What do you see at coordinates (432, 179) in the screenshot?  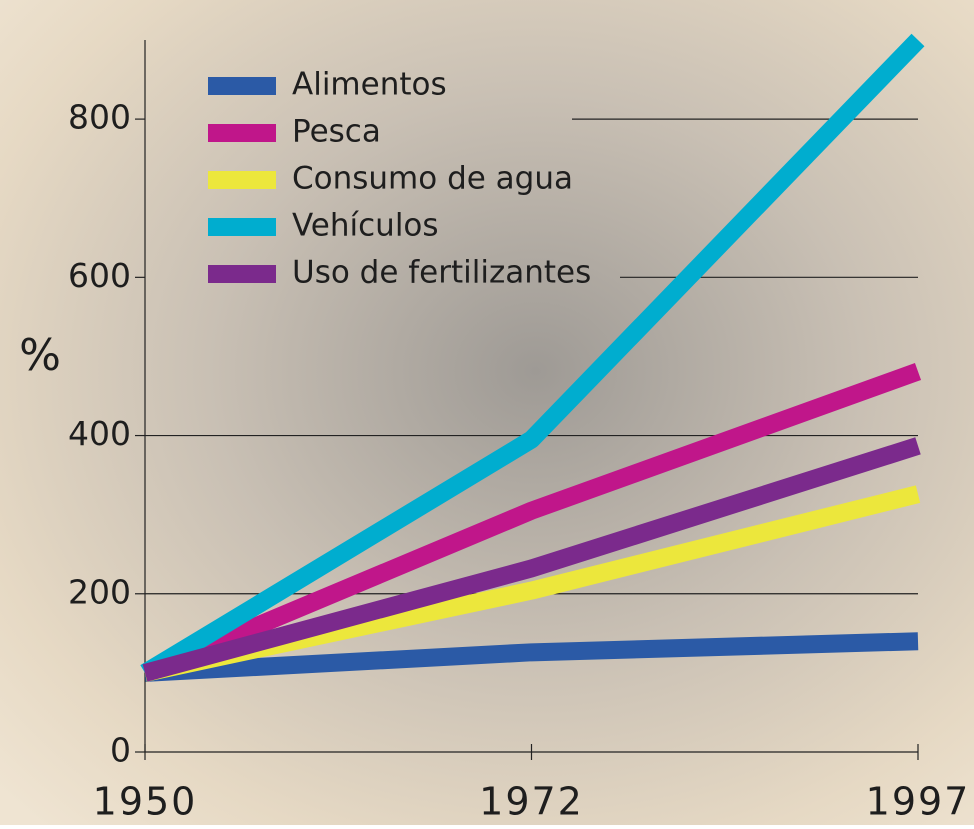 I see `legend-label: Consumo de agua` at bounding box center [432, 179].